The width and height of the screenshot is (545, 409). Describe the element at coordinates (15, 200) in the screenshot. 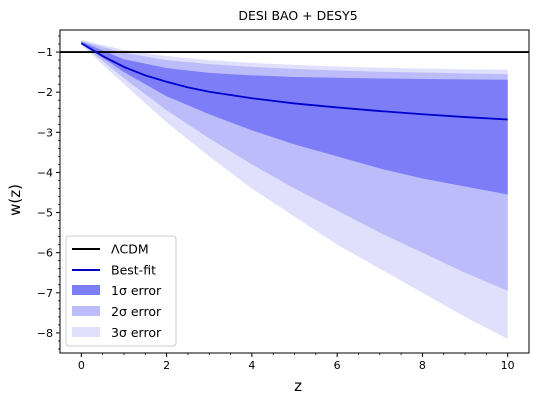

I see `y-axis-label: w(z)` at that location.